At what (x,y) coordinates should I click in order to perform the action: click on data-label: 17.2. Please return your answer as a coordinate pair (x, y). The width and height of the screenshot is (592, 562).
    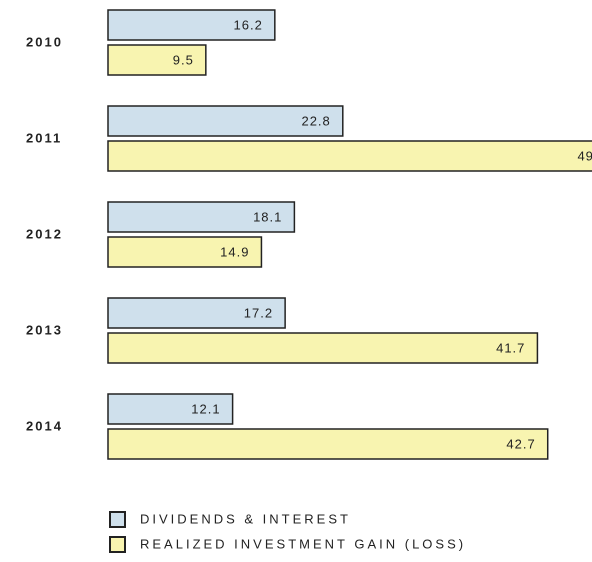
    Looking at the image, I should click on (258, 312).